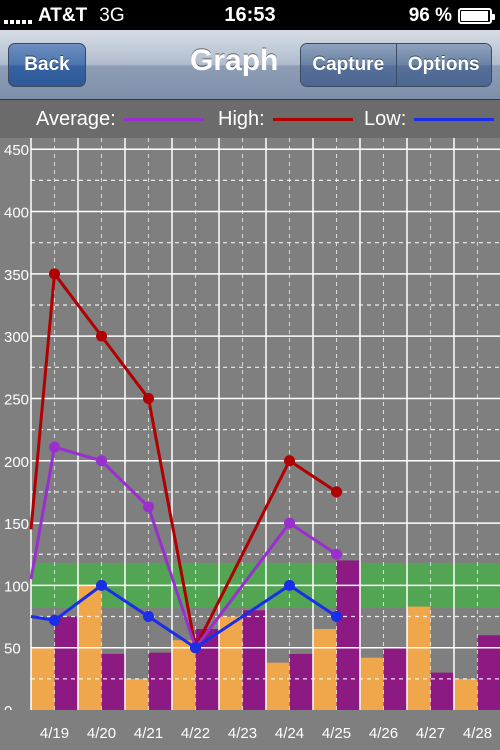 Image resolution: width=500 pixels, height=750 pixels. What do you see at coordinates (254, 660) in the screenshot?
I see `bar-4/23-b` at bounding box center [254, 660].